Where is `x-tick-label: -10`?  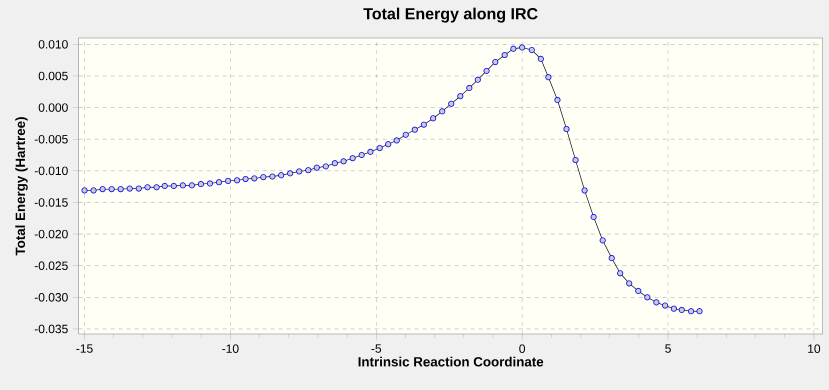
x-tick-label: -10 is located at coordinates (230, 348).